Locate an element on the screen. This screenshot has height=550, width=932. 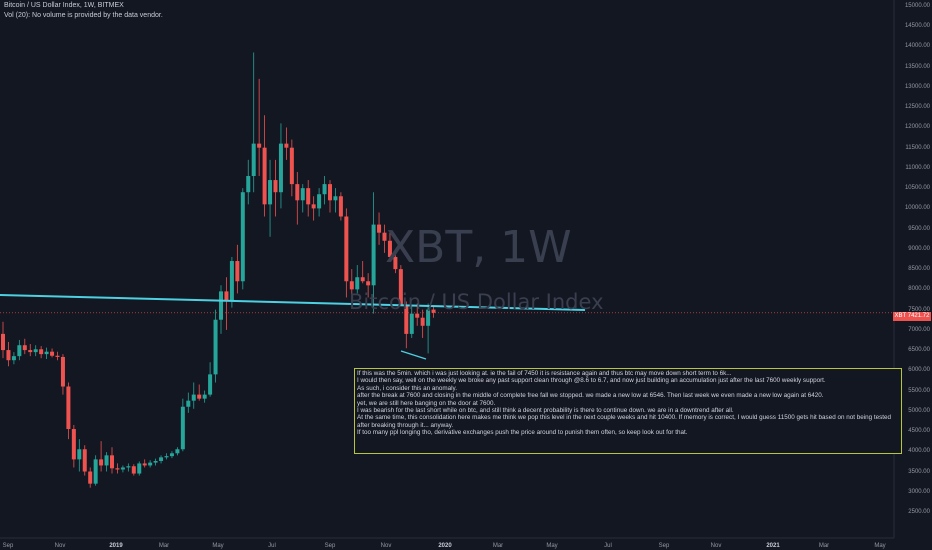
price-tick-label: 3500.00 is located at coordinates (919, 471).